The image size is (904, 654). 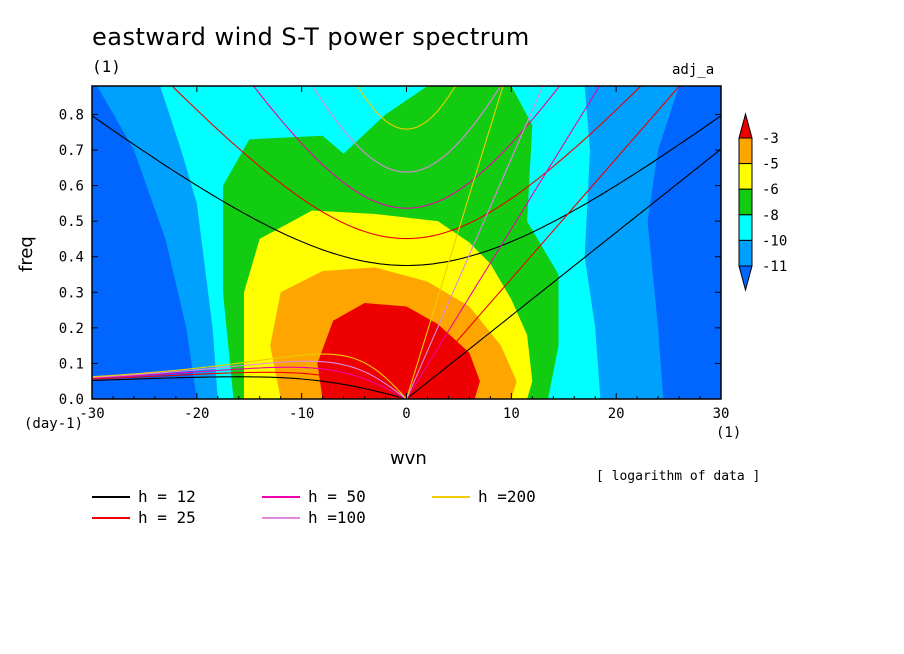 I want to click on curve-rossby-h50, so click(x=249, y=382).